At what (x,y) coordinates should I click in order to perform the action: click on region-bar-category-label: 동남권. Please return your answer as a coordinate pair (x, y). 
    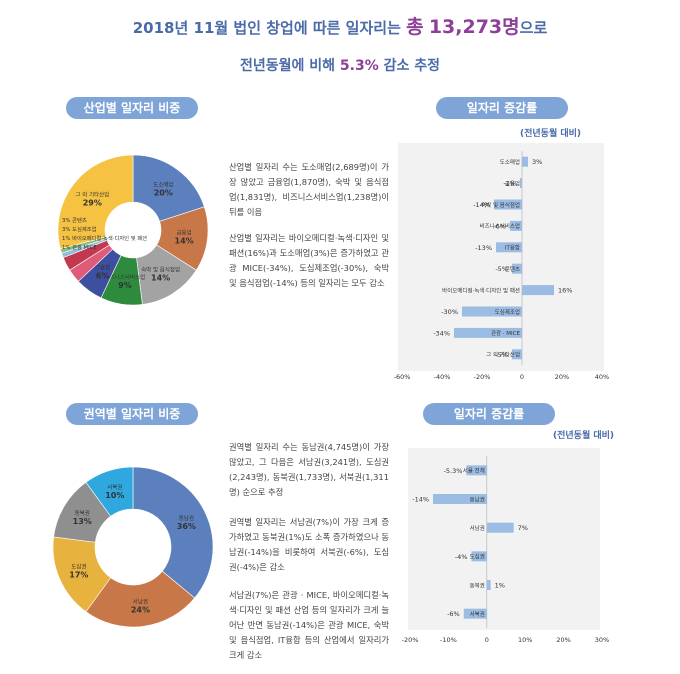
    Looking at the image, I should click on (477, 499).